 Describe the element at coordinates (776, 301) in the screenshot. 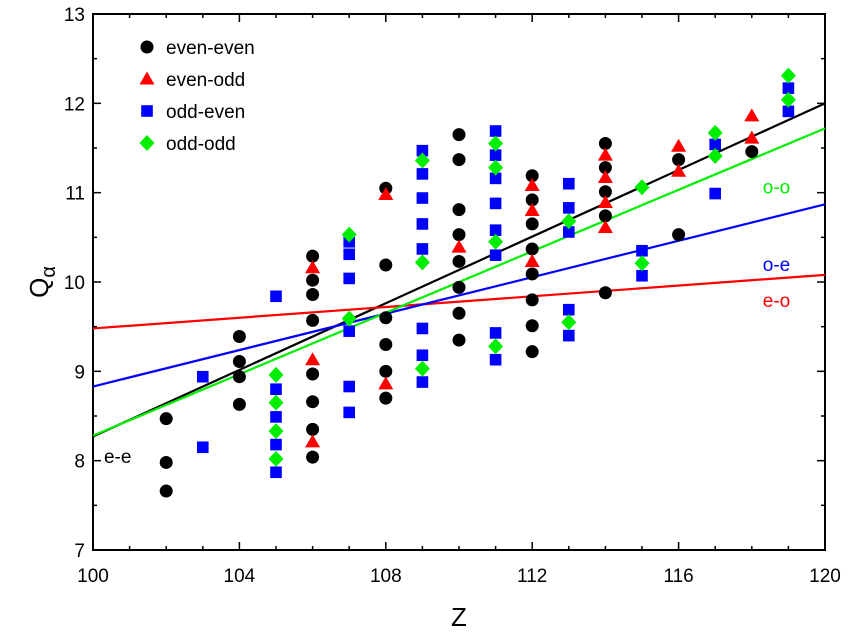

I see `fit-label-e-o: e-o` at that location.